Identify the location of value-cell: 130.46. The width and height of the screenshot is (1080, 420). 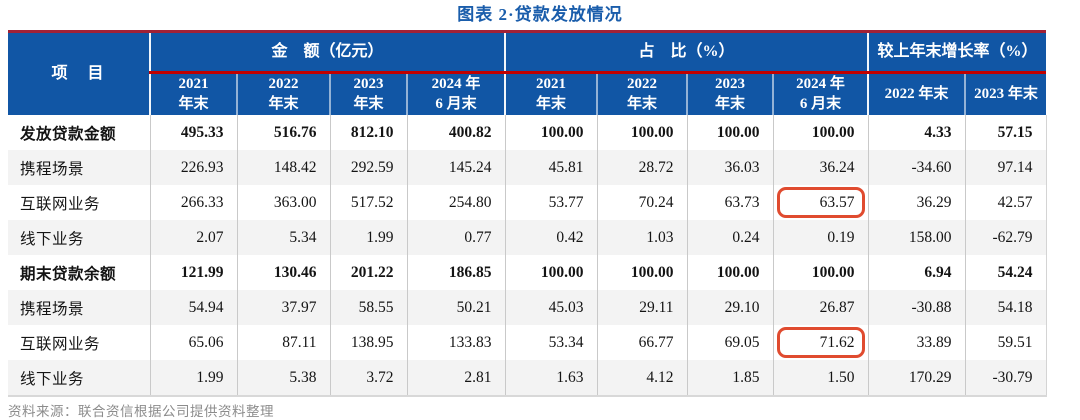
(283, 272).